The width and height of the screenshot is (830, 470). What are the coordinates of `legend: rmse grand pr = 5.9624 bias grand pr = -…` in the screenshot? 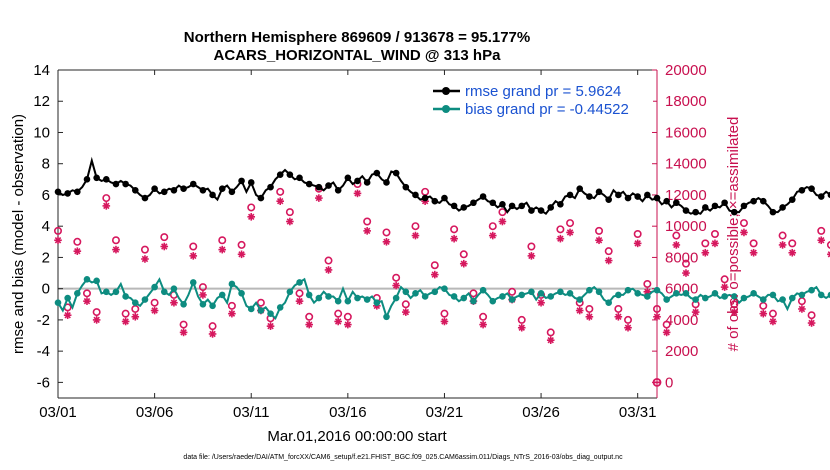 It's located at (540, 99).